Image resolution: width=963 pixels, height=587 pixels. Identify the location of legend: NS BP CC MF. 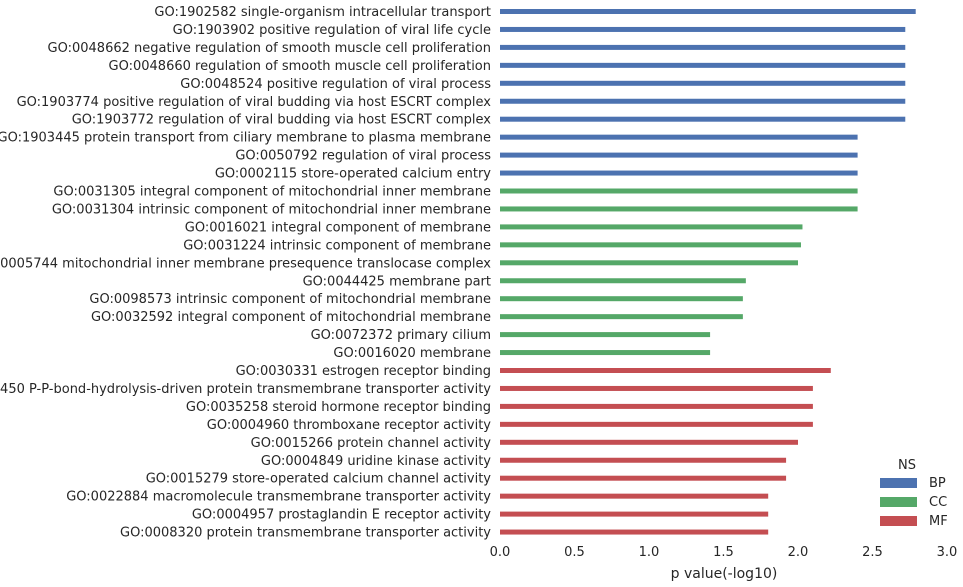
(914, 493).